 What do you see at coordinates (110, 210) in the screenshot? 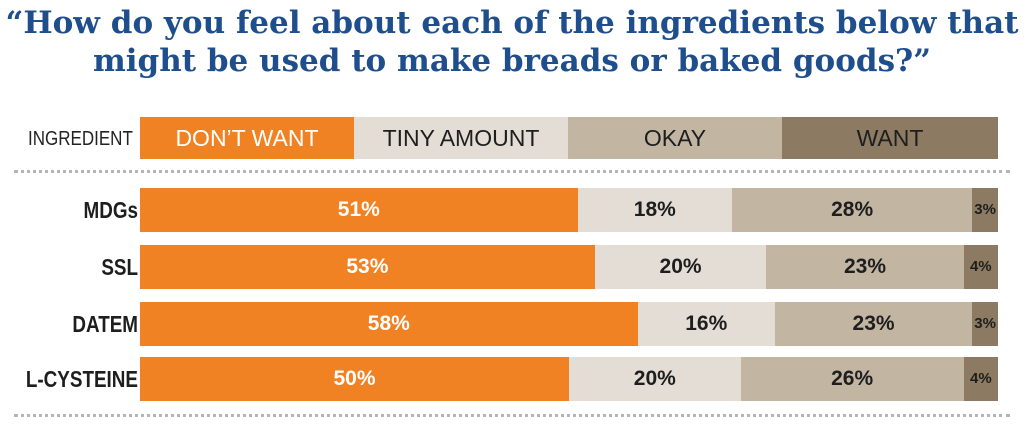
I see `row-label-mdgs: MDGs` at bounding box center [110, 210].